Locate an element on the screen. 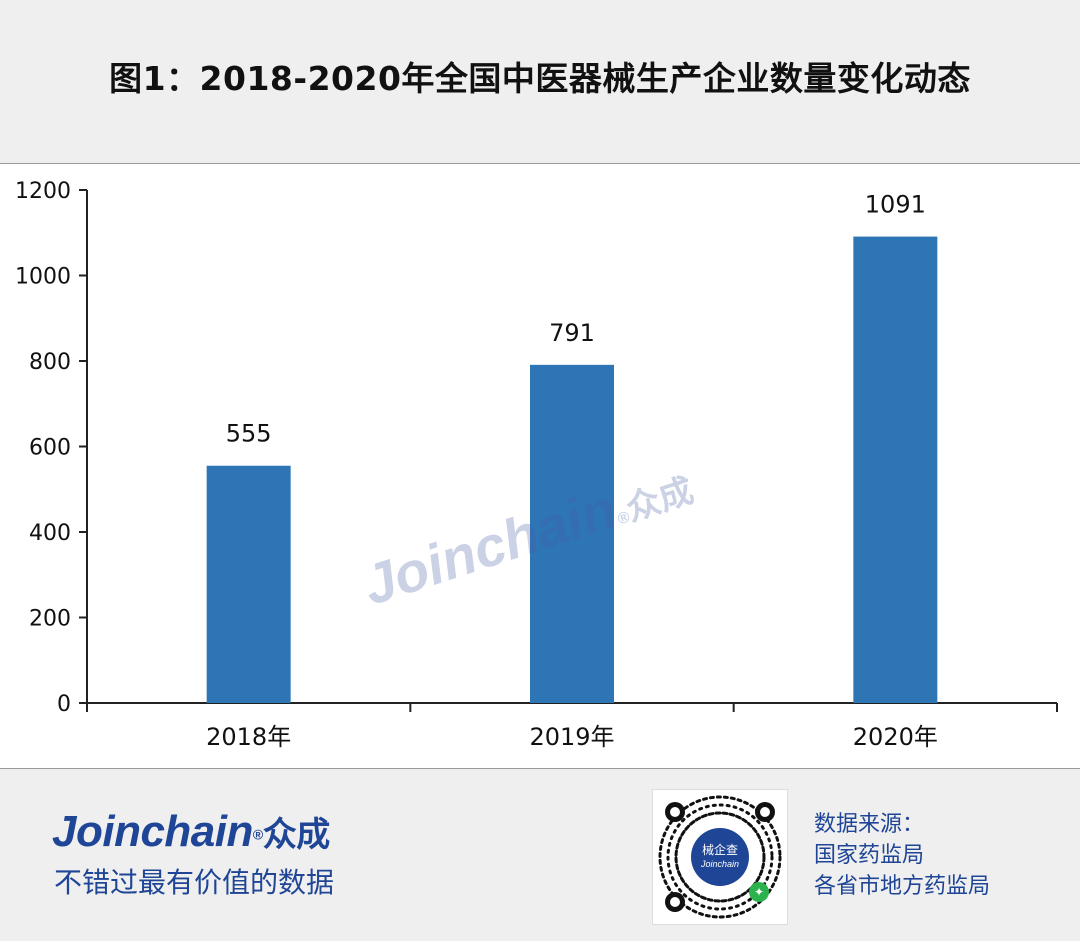 This screenshot has height=941, width=1080. y-tick-label: 600 is located at coordinates (50, 448).